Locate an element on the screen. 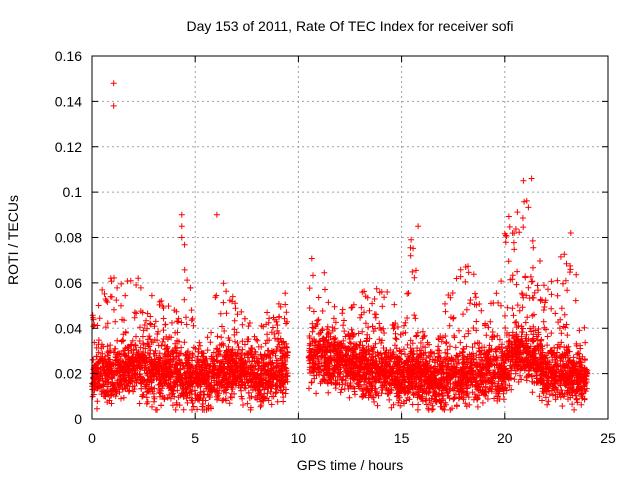 The height and width of the screenshot is (480, 640). y-tick-labels: 0 0.02 0.04 0.06 0.08 0.1 0.12 0.14 0.16 is located at coordinates (68, 237).